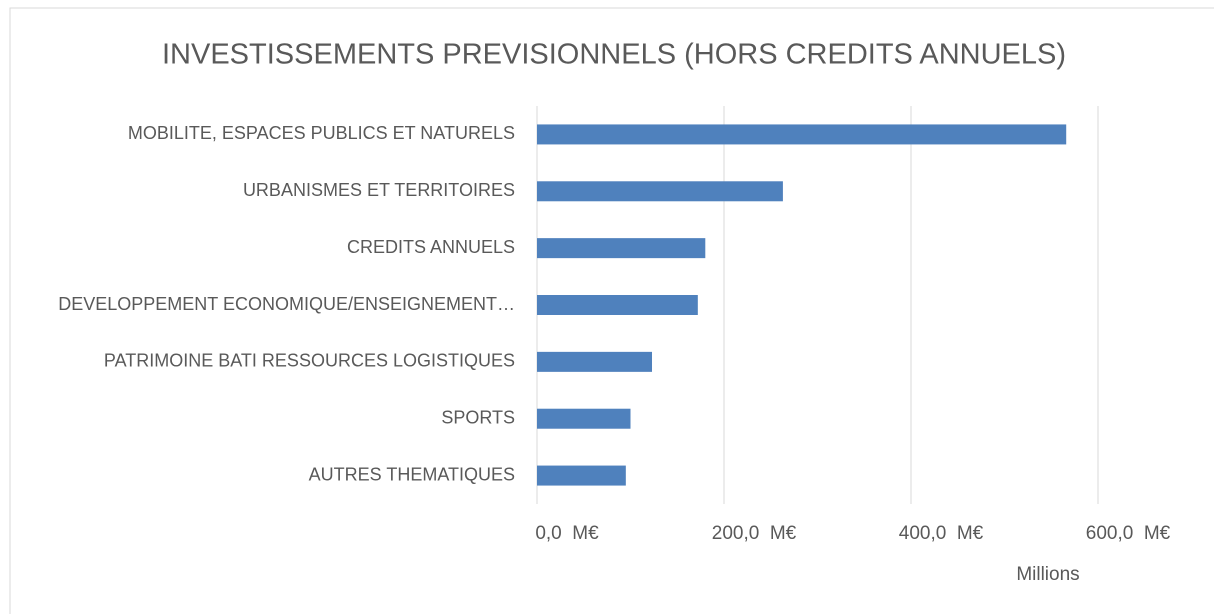 This screenshot has width=1214, height=614. I want to click on x-tick-label: 400,0 M€, so click(941, 533).